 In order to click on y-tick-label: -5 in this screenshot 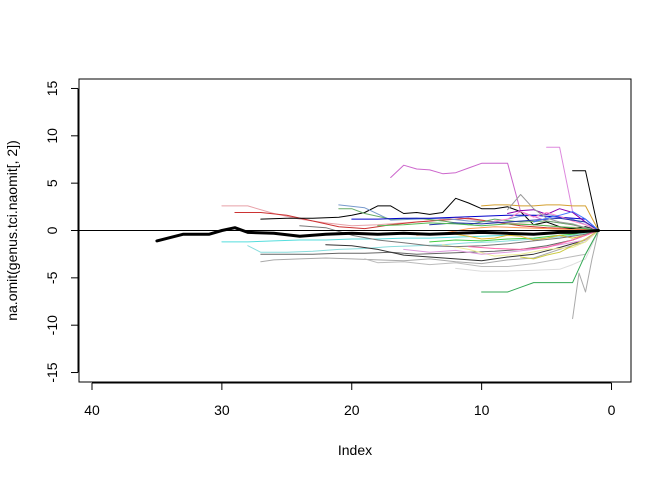, I will do `click(52, 277)`.